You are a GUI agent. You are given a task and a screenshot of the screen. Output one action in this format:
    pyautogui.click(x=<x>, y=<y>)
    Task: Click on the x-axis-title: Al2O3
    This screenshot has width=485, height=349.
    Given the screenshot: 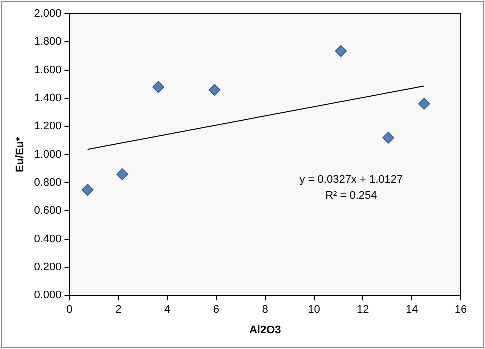 What is the action you would take?
    pyautogui.click(x=265, y=330)
    